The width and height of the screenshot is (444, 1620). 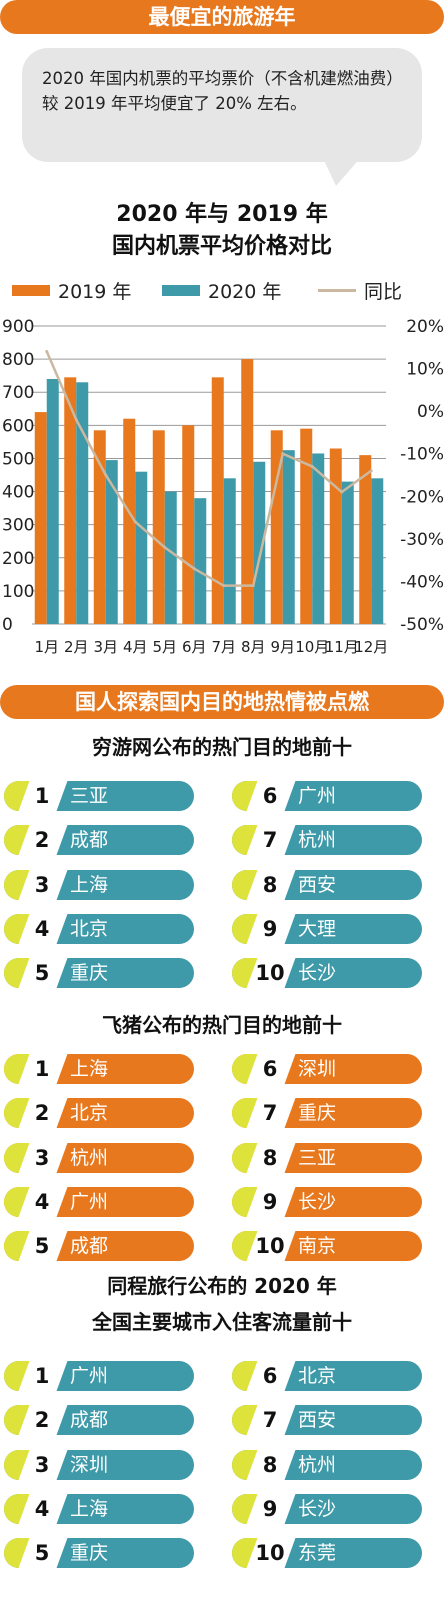 What do you see at coordinates (422, 497) in the screenshot?
I see `y-tick-right: -20%` at bounding box center [422, 497].